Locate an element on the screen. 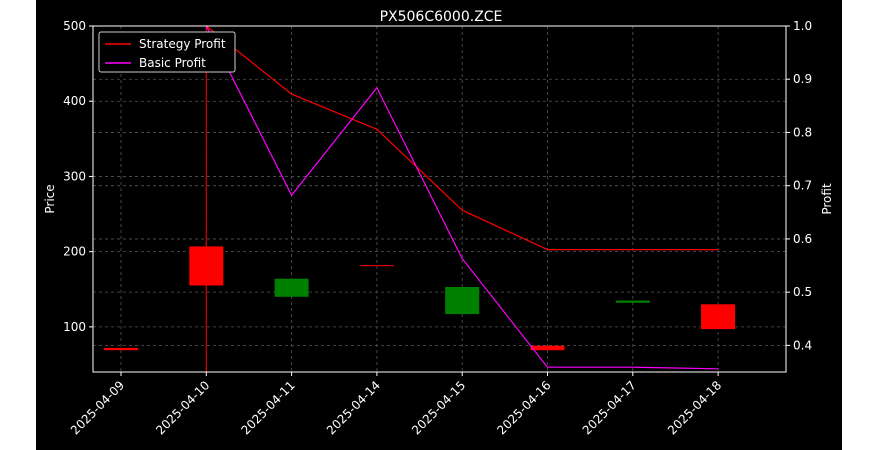 The width and height of the screenshot is (878, 450). y2-tick-label: 0.6 is located at coordinates (802, 239).